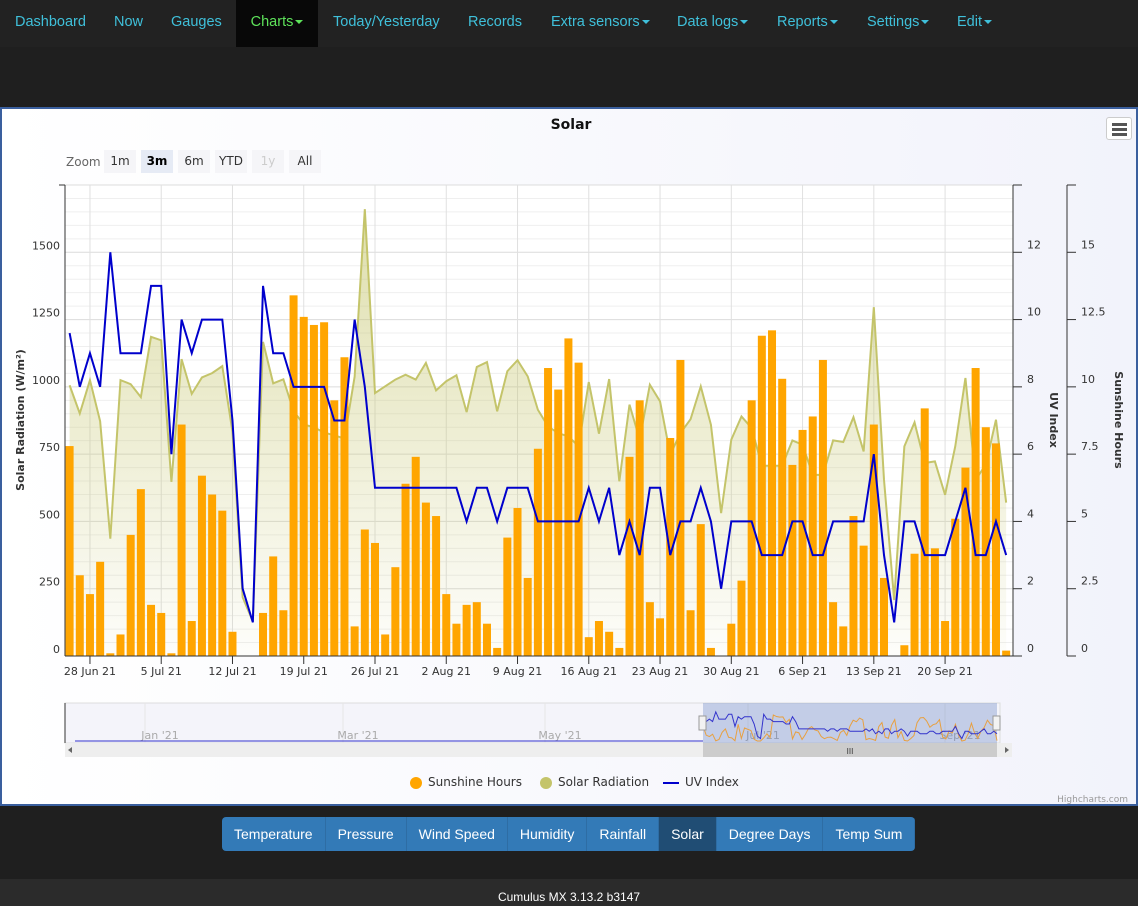  I want to click on legend-item-uv-index: UV Index, so click(701, 782).